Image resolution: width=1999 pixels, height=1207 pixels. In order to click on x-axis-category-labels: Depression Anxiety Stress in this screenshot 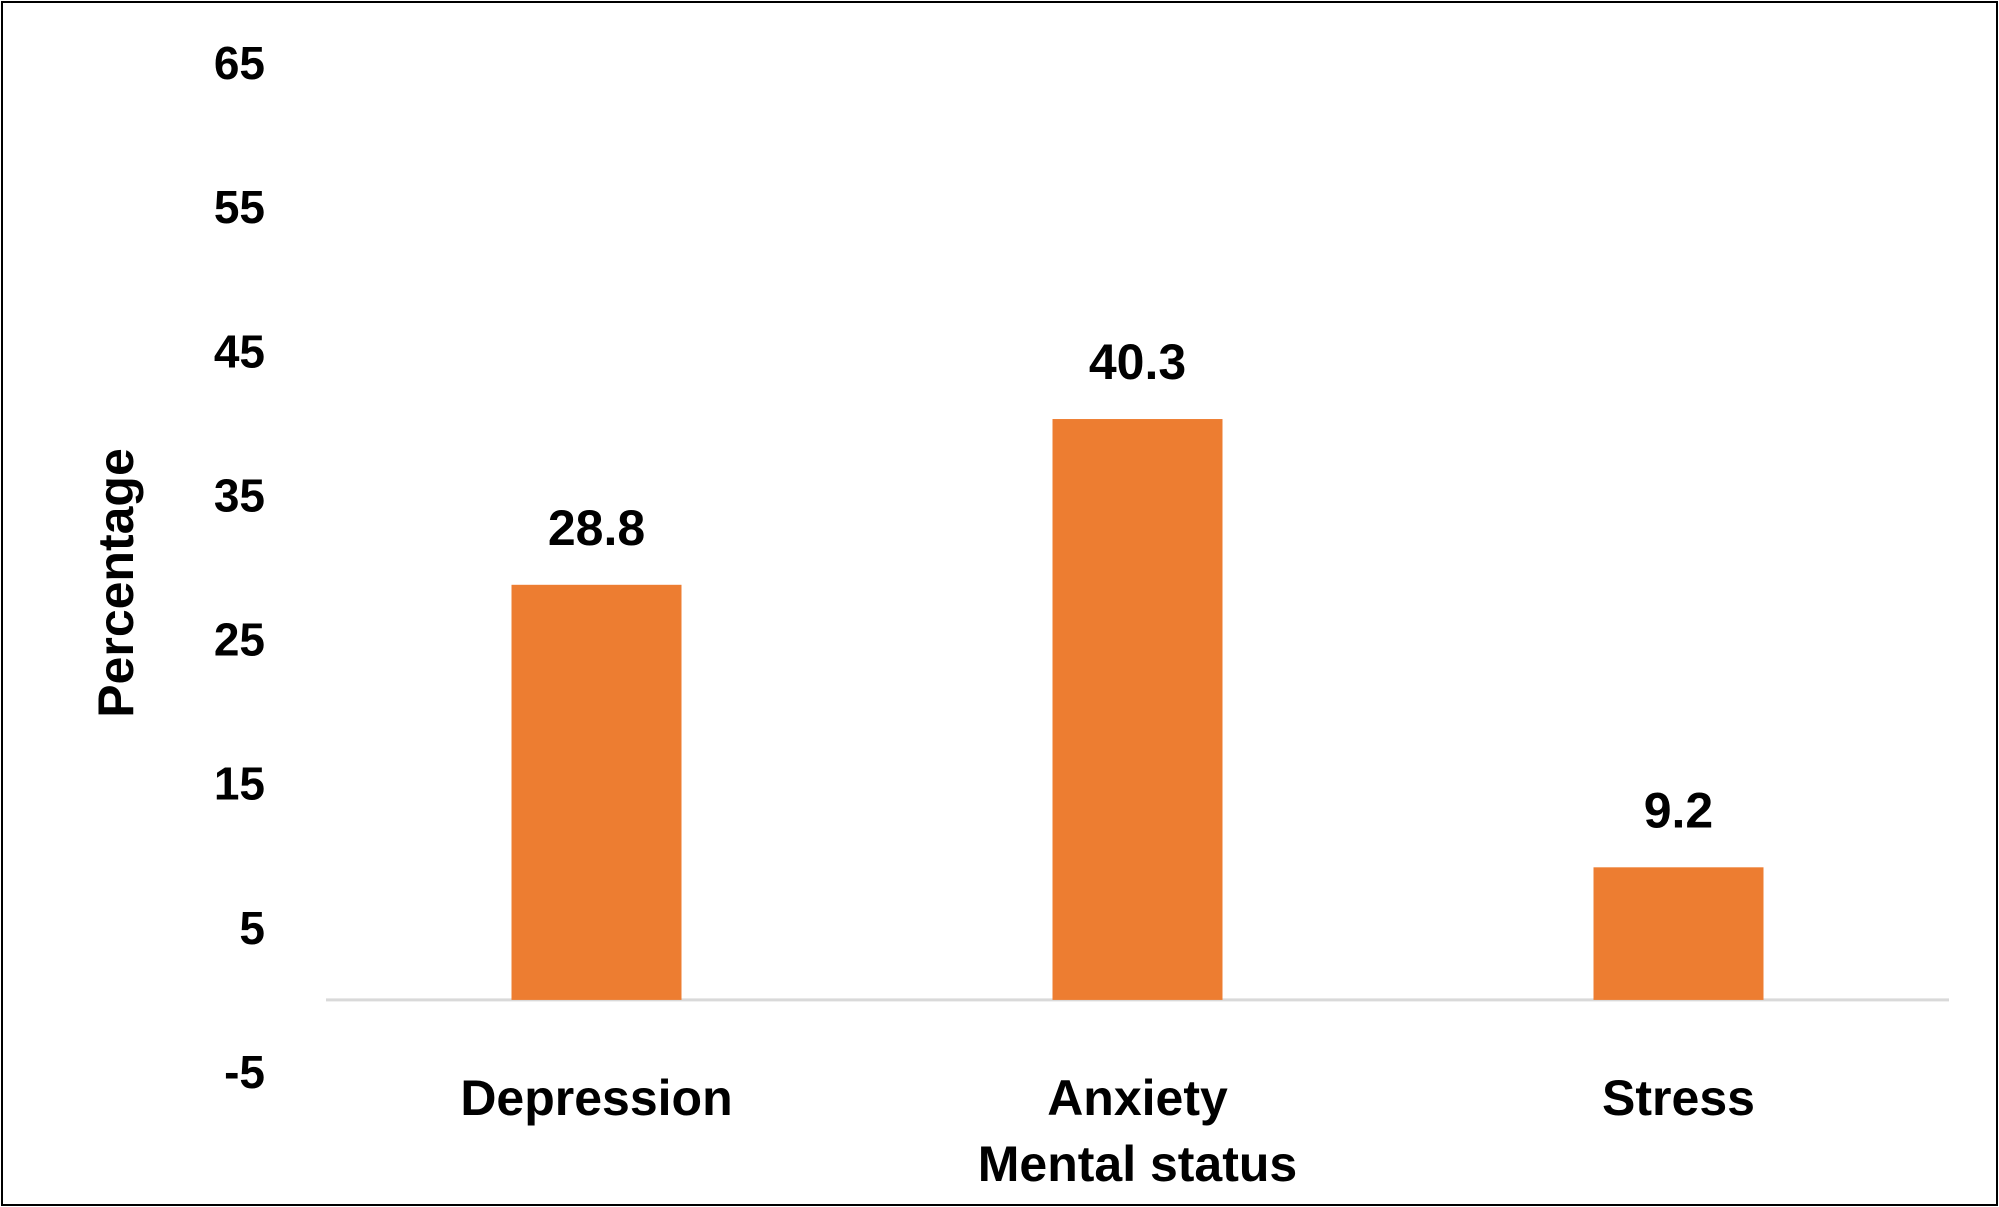, I will do `click(1107, 1098)`.